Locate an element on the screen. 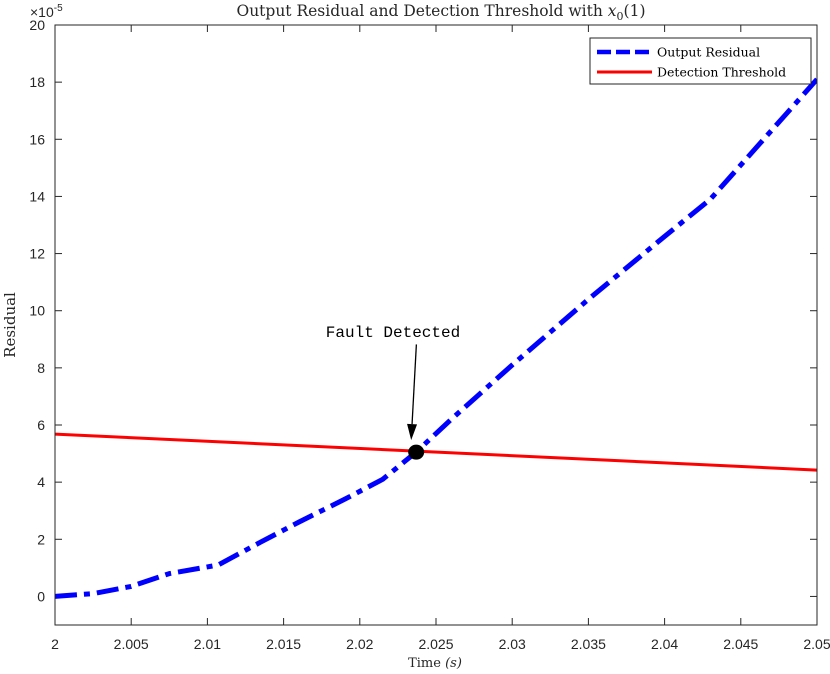 The image size is (830, 674). y-axis-label: Residual is located at coordinates (10, 325).